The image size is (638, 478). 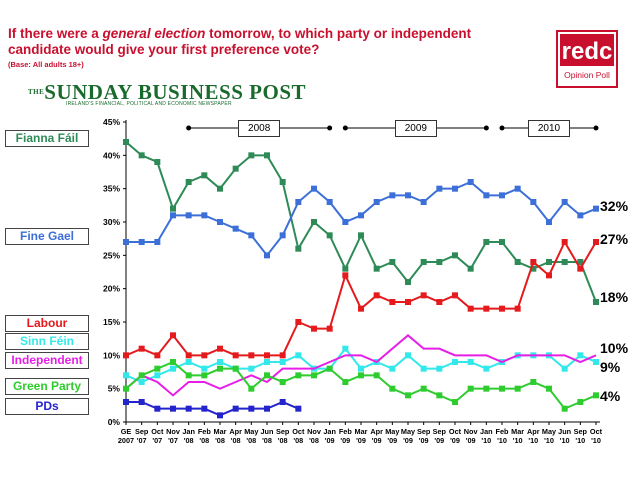 I want to click on x-tick-label: Nov, so click(x=173, y=431).